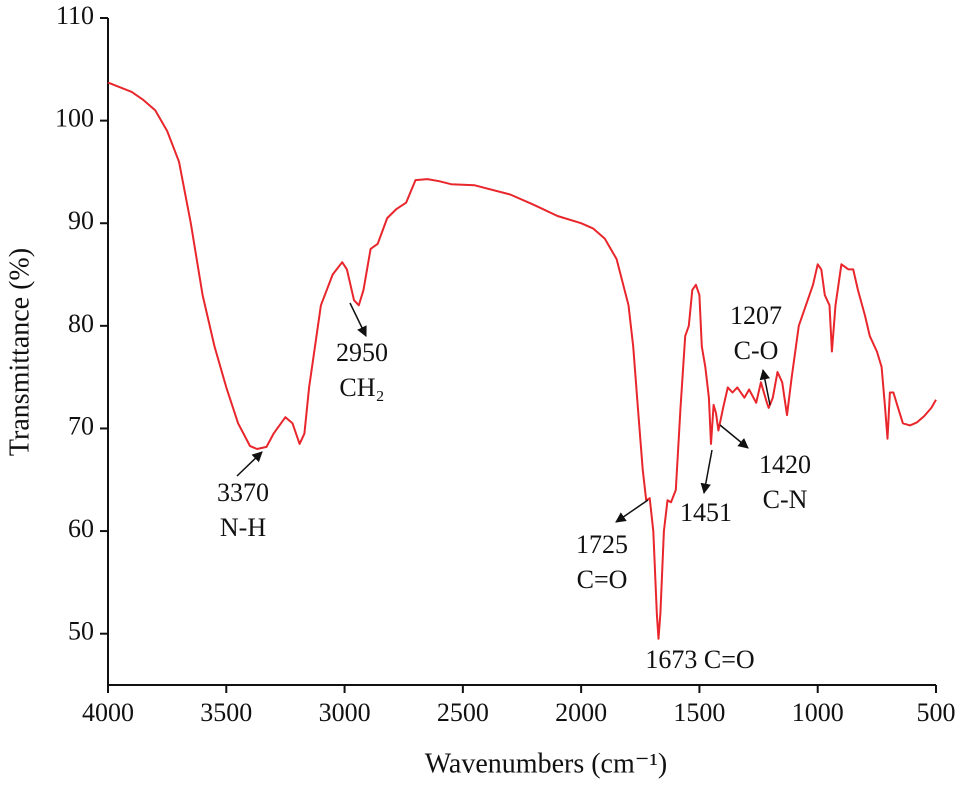 This screenshot has height=793, width=966. I want to click on x-tick-label: 4000, so click(108, 712).